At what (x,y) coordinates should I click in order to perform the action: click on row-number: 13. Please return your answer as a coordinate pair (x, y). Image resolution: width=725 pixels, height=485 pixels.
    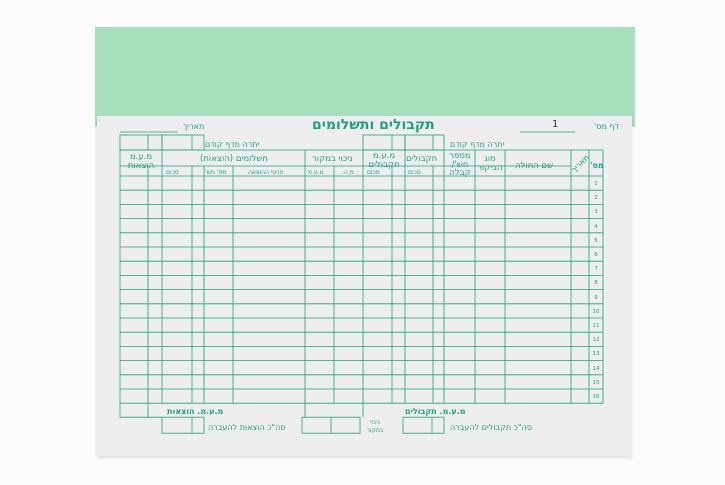
    Looking at the image, I should click on (596, 354).